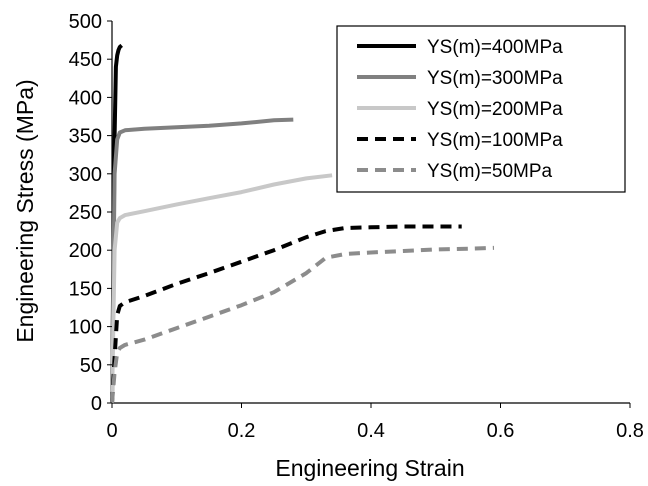  I want to click on y-tick-label: 0, so click(96, 404).